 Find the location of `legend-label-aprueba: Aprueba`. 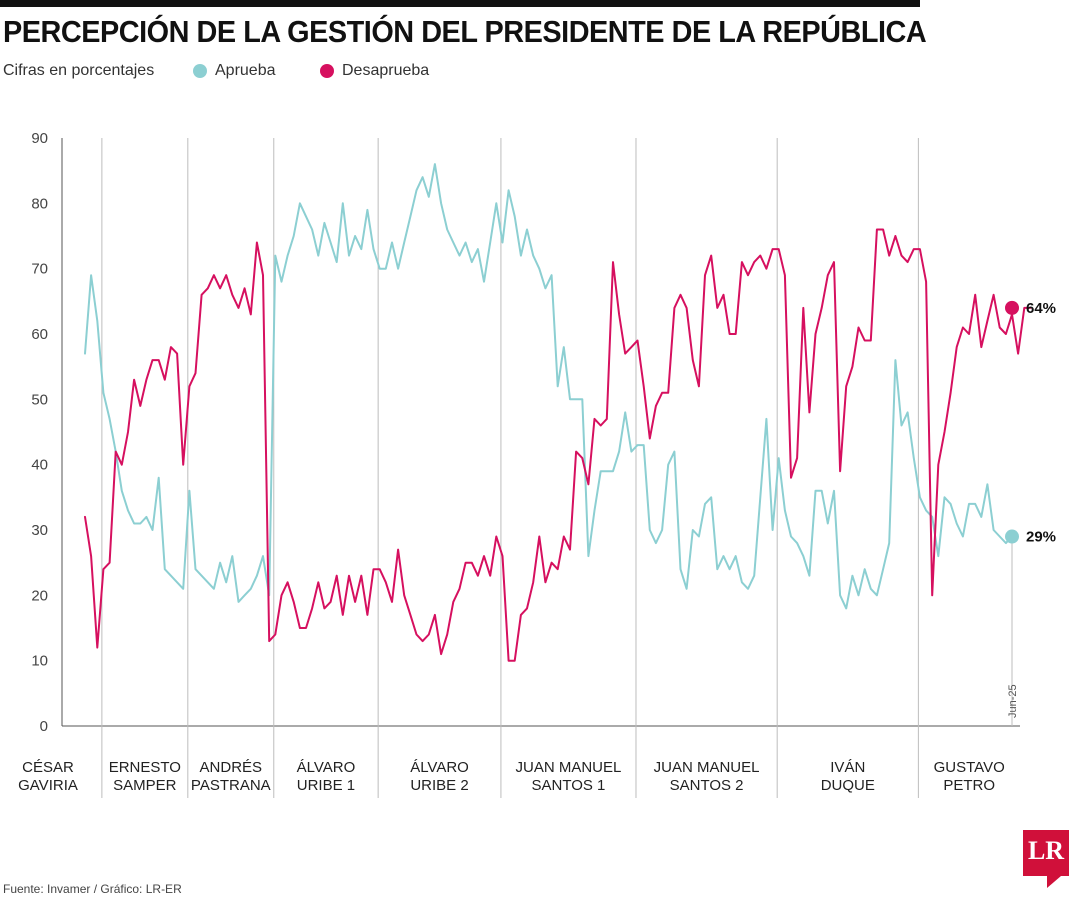

legend-label-aprueba: Aprueba is located at coordinates (245, 70).